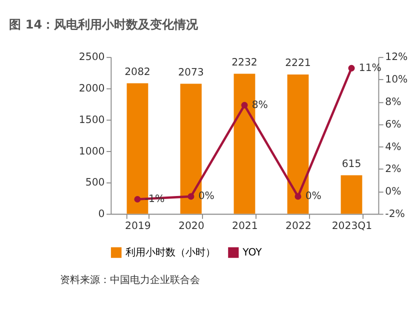 The height and width of the screenshot is (320, 417). Describe the element at coordinates (104, 24) in the screenshot. I see `chart-title: 图 14：风电利用小时数及变化情况` at that location.